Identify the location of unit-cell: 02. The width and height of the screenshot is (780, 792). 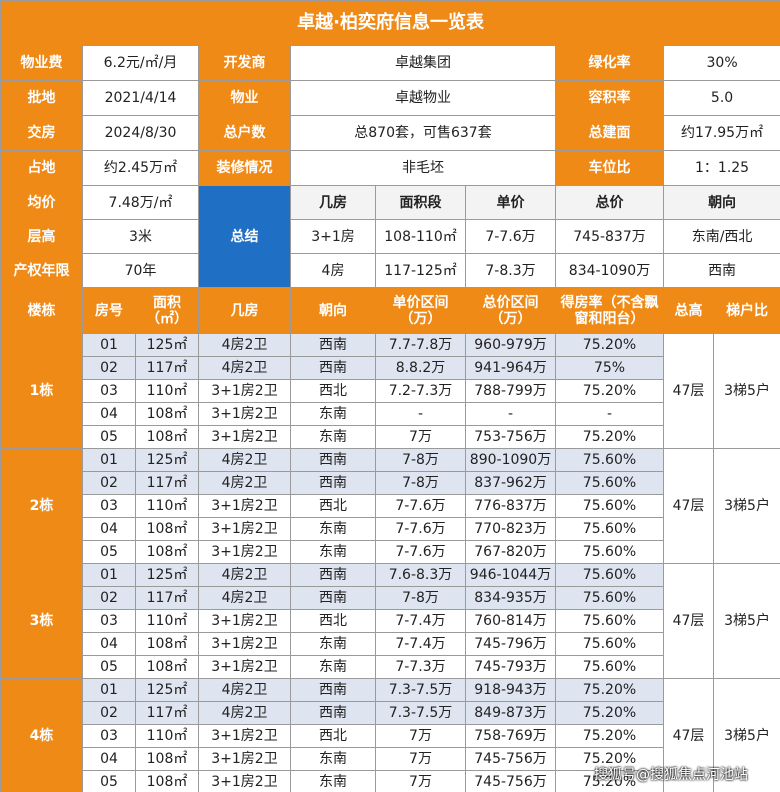
(109, 713).